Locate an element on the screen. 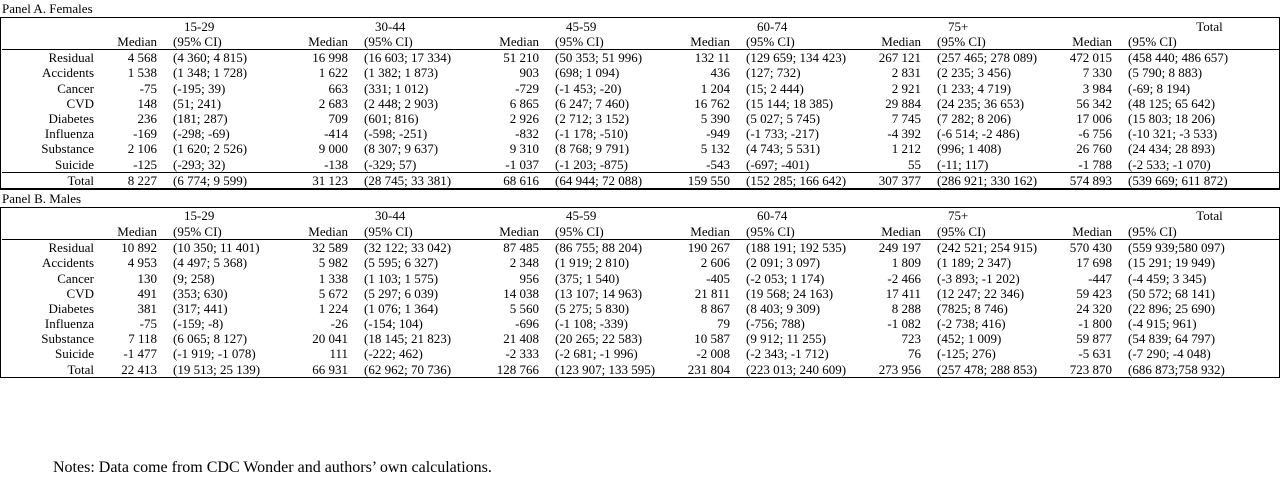  ci-value: (1 919; 2 810) is located at coordinates (592, 263).